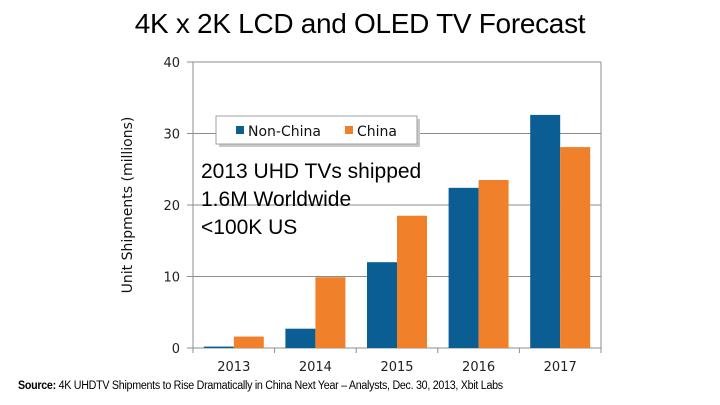  Describe the element at coordinates (171, 63) in the screenshot. I see `y-tick-label: 40` at that location.